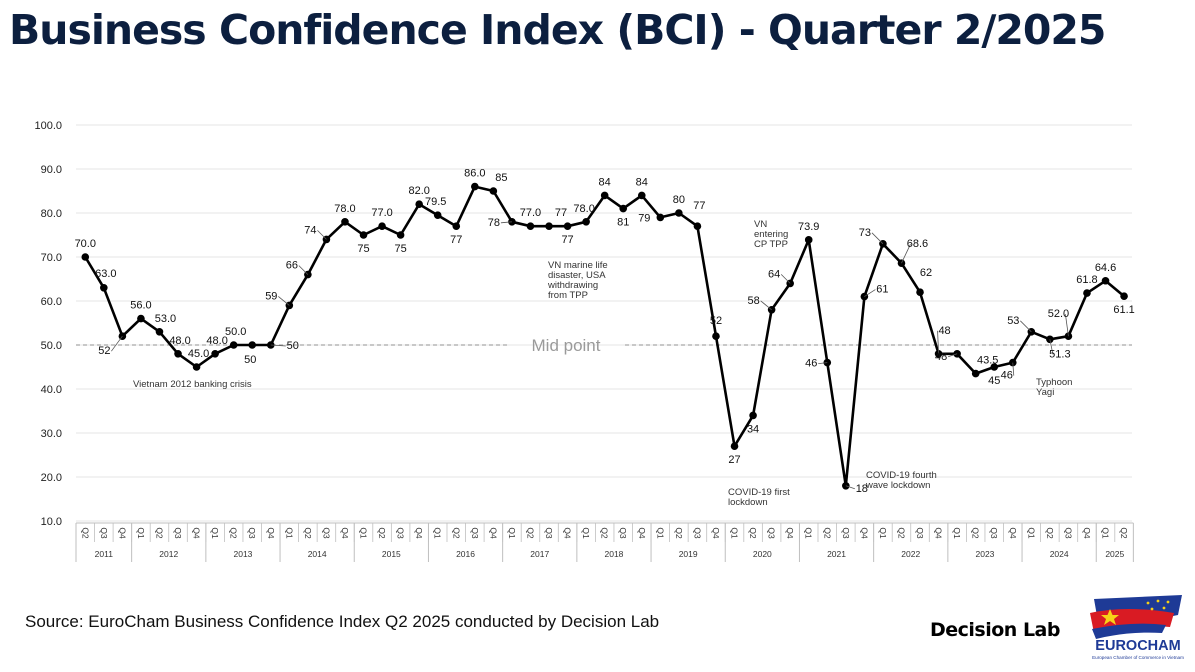 This screenshot has width=1195, height=672. I want to click on data-label: 86.0, so click(474, 174).